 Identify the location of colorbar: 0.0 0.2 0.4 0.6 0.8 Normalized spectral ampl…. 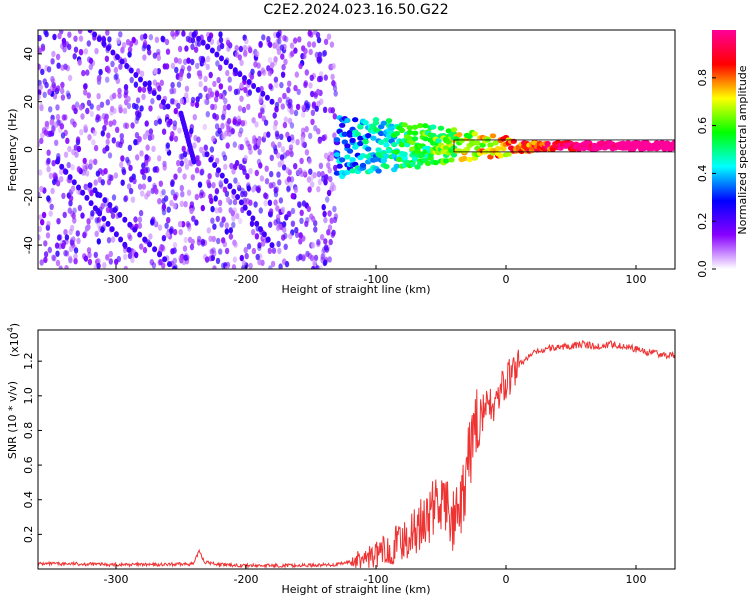
(722, 154).